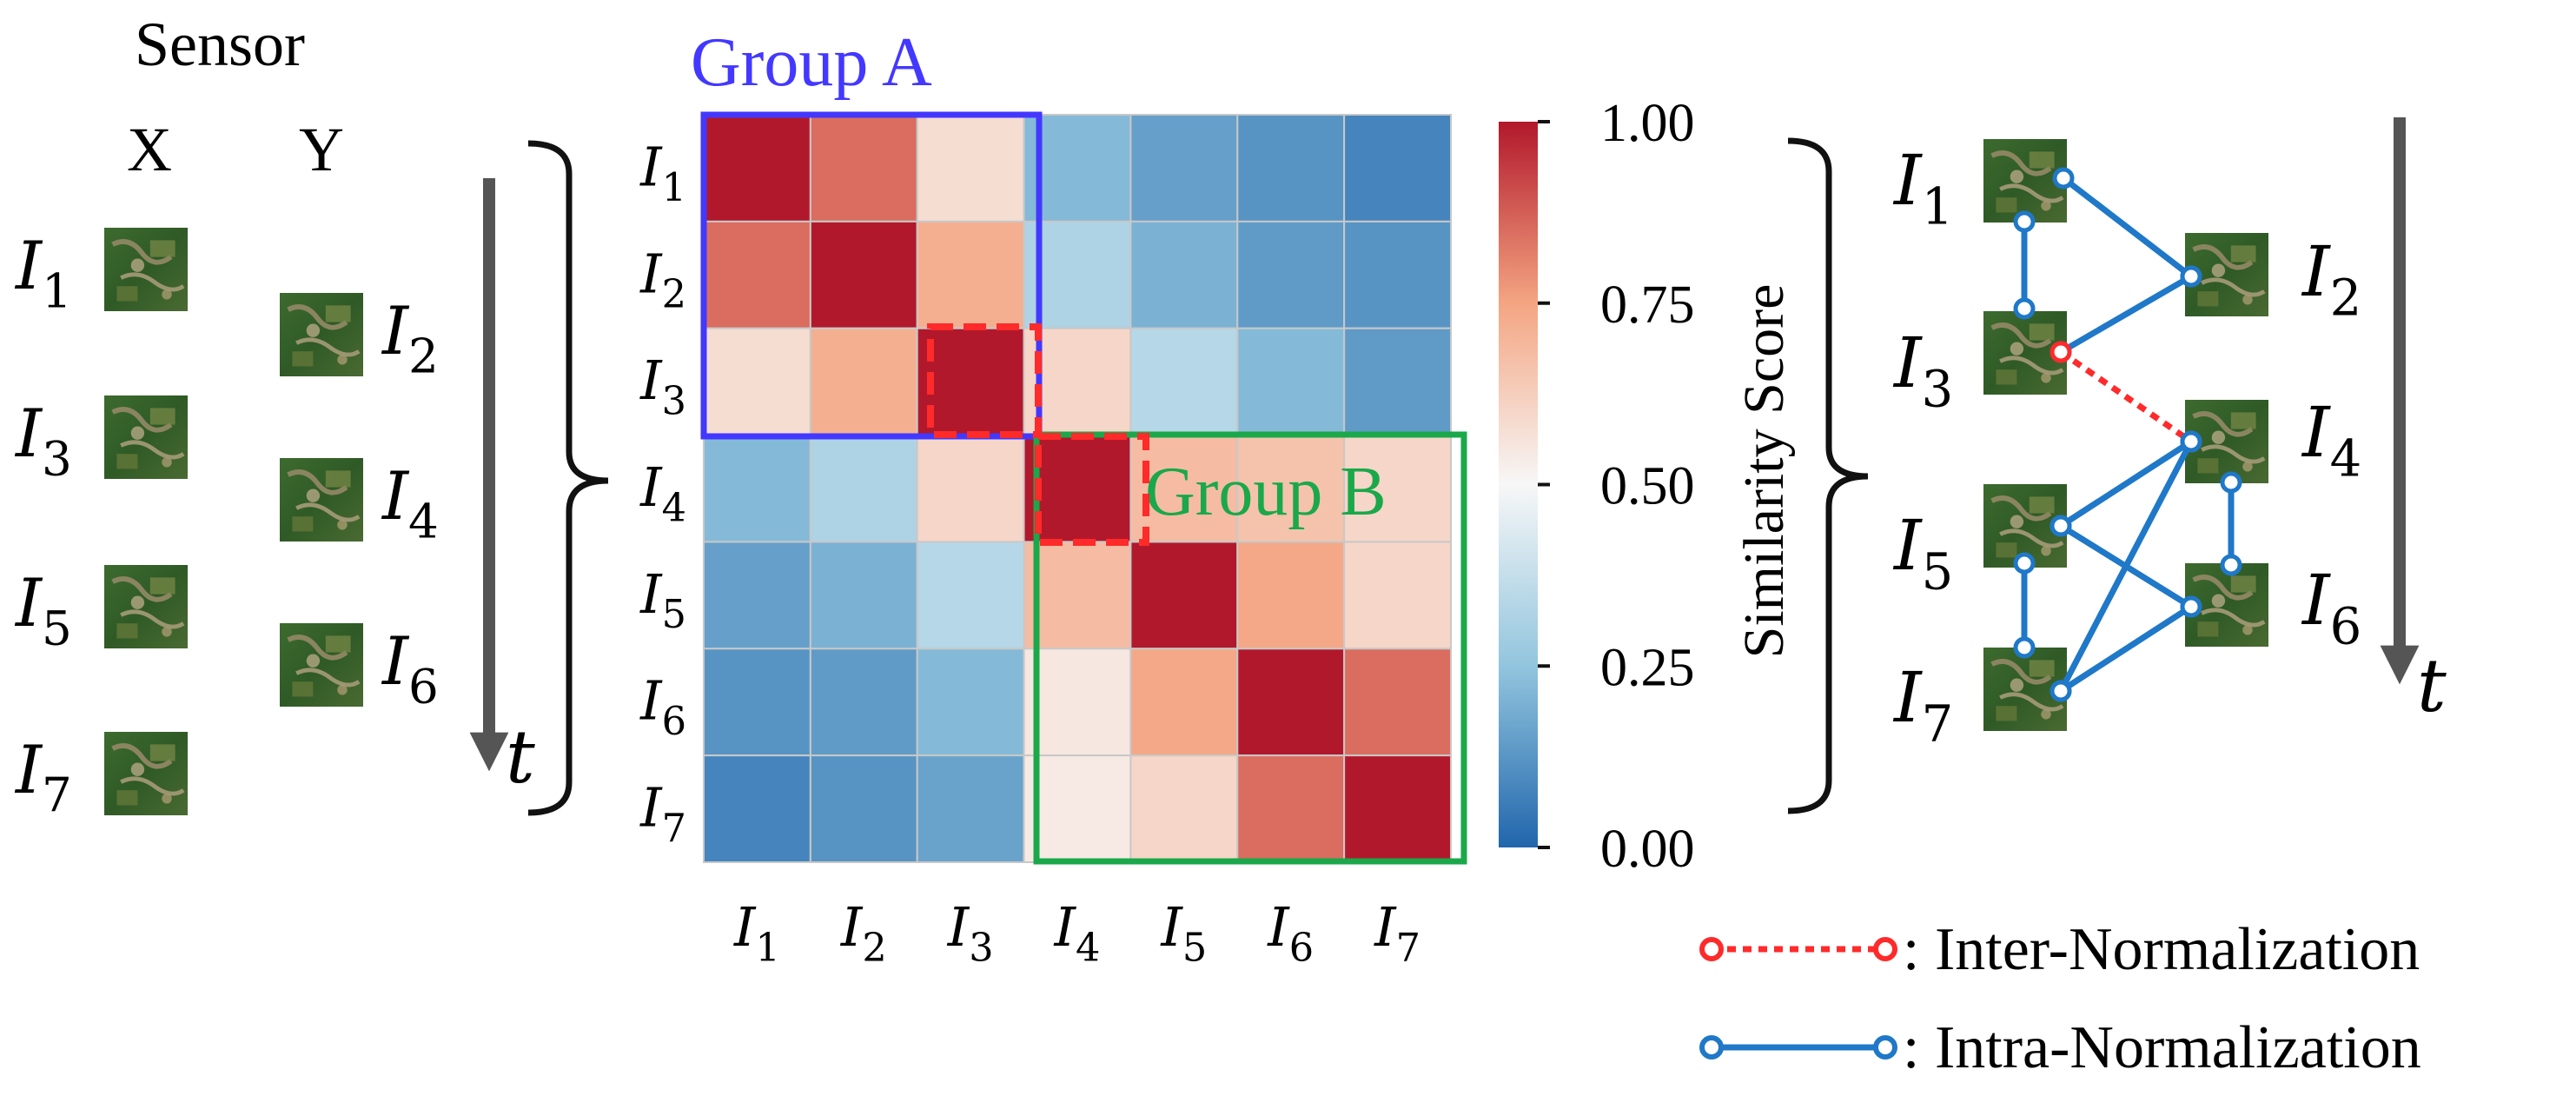 The height and width of the screenshot is (1103, 2576). What do you see at coordinates (1885, 1047) in the screenshot?
I see `legend-intra-dot-end` at bounding box center [1885, 1047].